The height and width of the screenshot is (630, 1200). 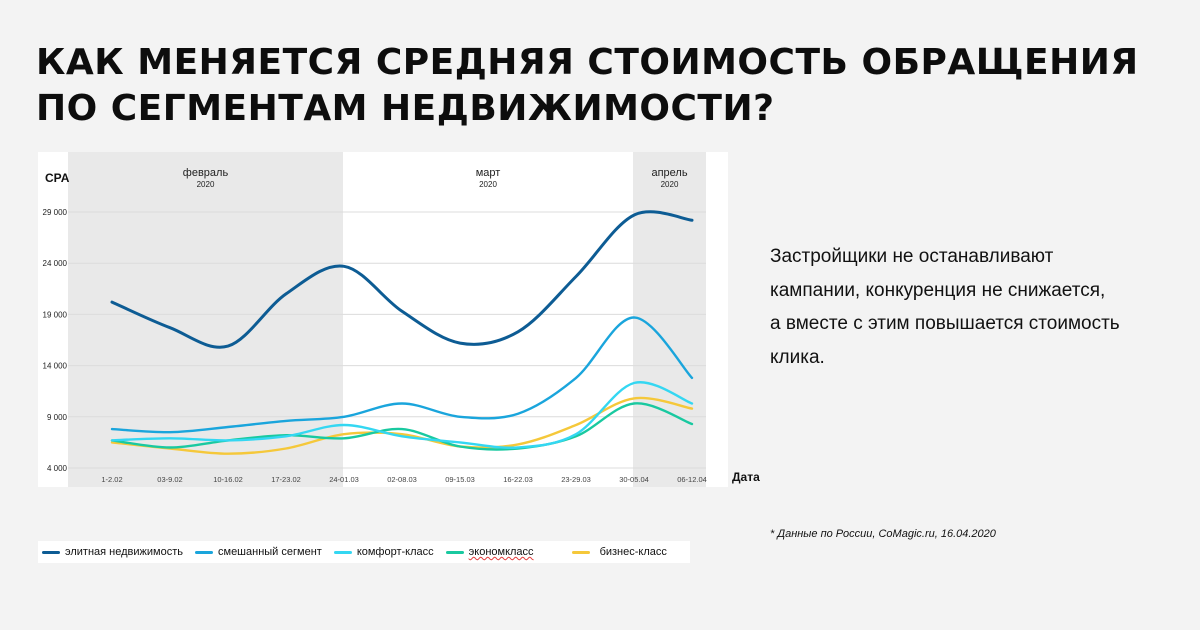 What do you see at coordinates (206, 173) in the screenshot?
I see `period-month-label: февраль` at bounding box center [206, 173].